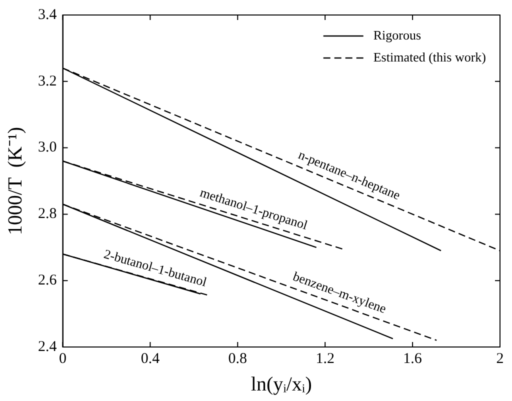 Image resolution: width=512 pixels, height=401 pixels. What do you see at coordinates (48, 14) in the screenshot?
I see `y-tick-label: 3.4` at bounding box center [48, 14].